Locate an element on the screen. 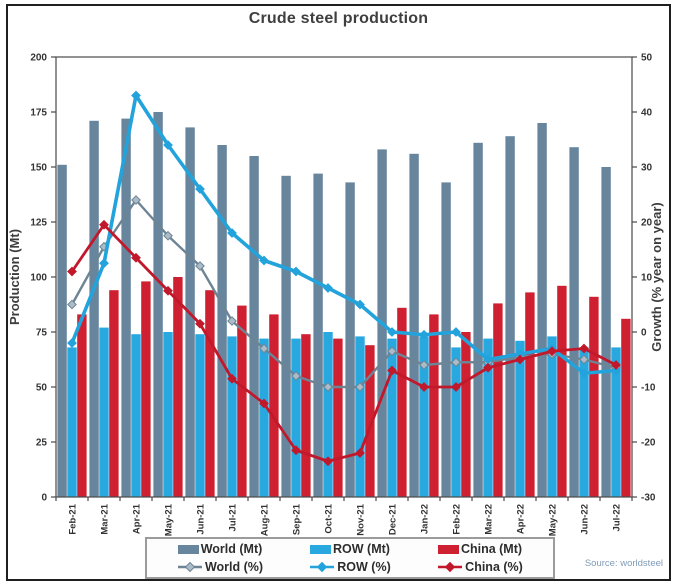 Image resolution: width=677 pixels, height=586 pixels. x-tick-label: Jun-21 is located at coordinates (201, 518).